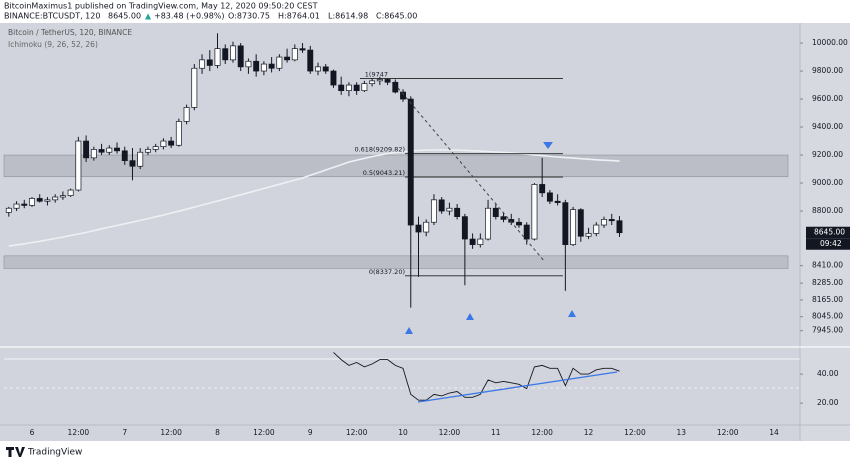 The image size is (850, 461). I want to click on fib-label: 0.5(9043.21), so click(384, 173).